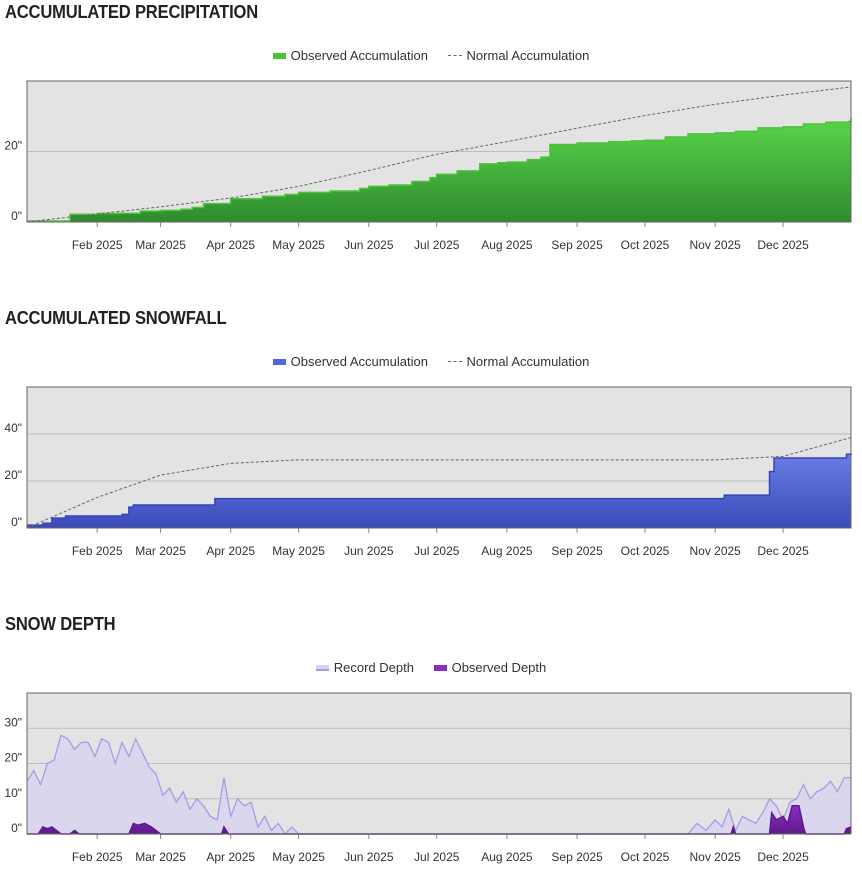 Image resolution: width=862 pixels, height=869 pixels. What do you see at coordinates (60, 624) in the screenshot?
I see `snow-depth-title: SNOW DEPTH` at bounding box center [60, 624].